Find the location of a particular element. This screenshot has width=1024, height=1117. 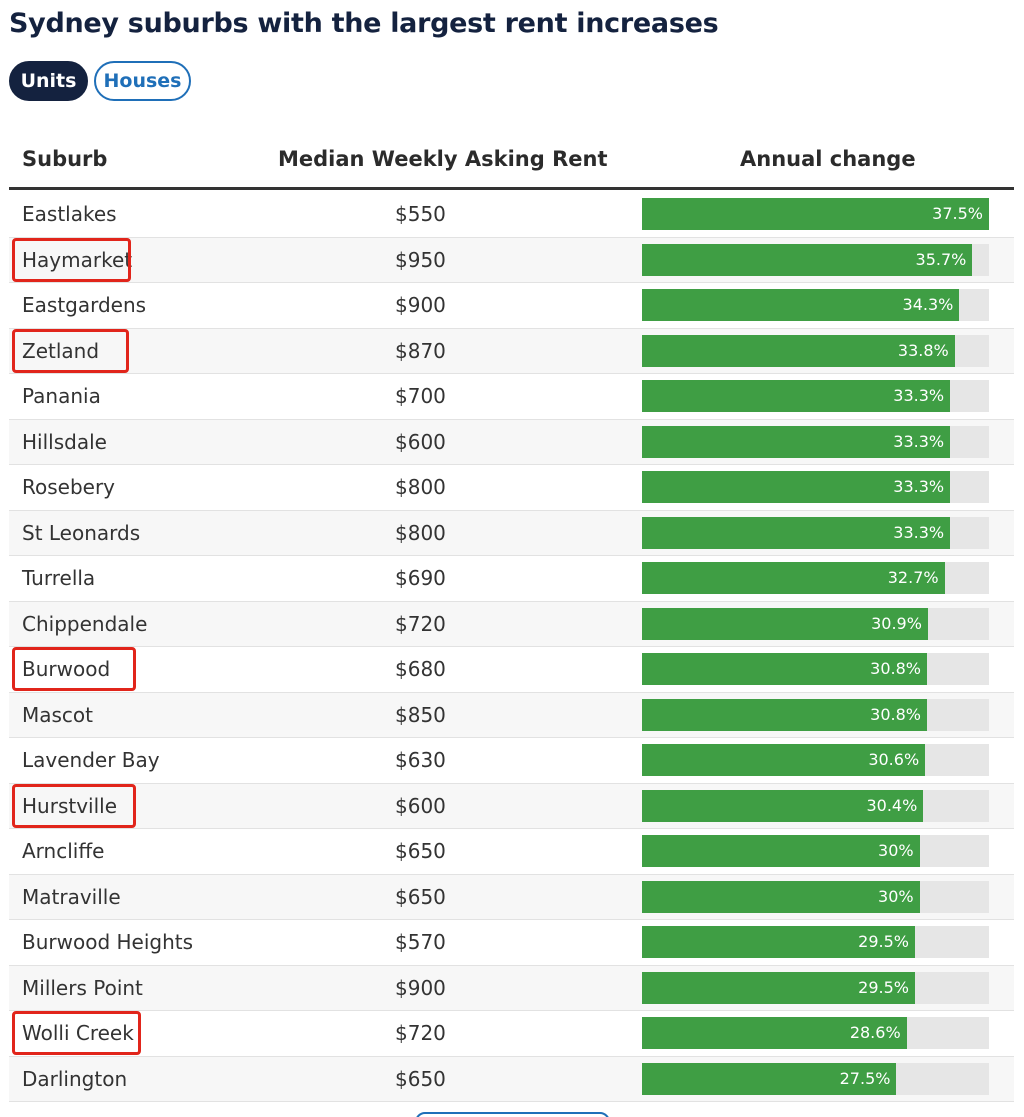

change-bar: 27.5% is located at coordinates (769, 1078).